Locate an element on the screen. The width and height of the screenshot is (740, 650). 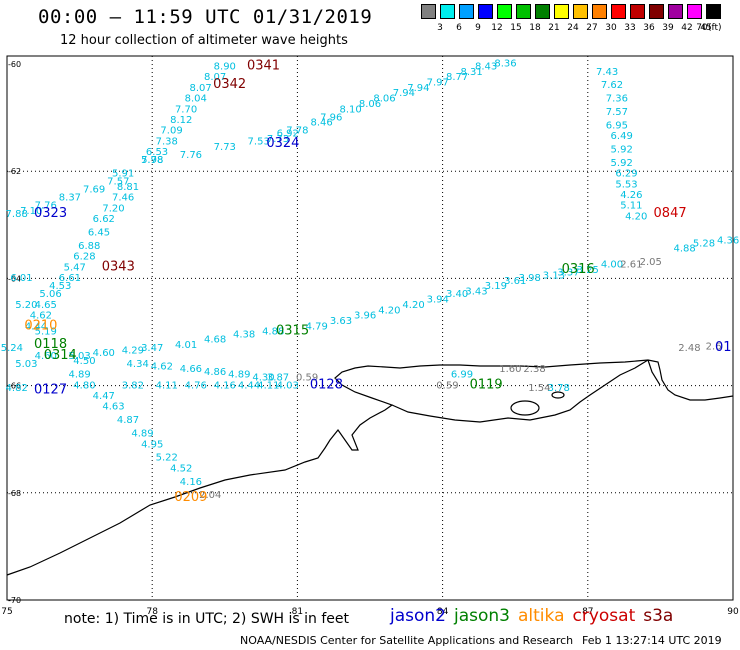
wave-height-value: 6.53 is located at coordinates (157, 152).